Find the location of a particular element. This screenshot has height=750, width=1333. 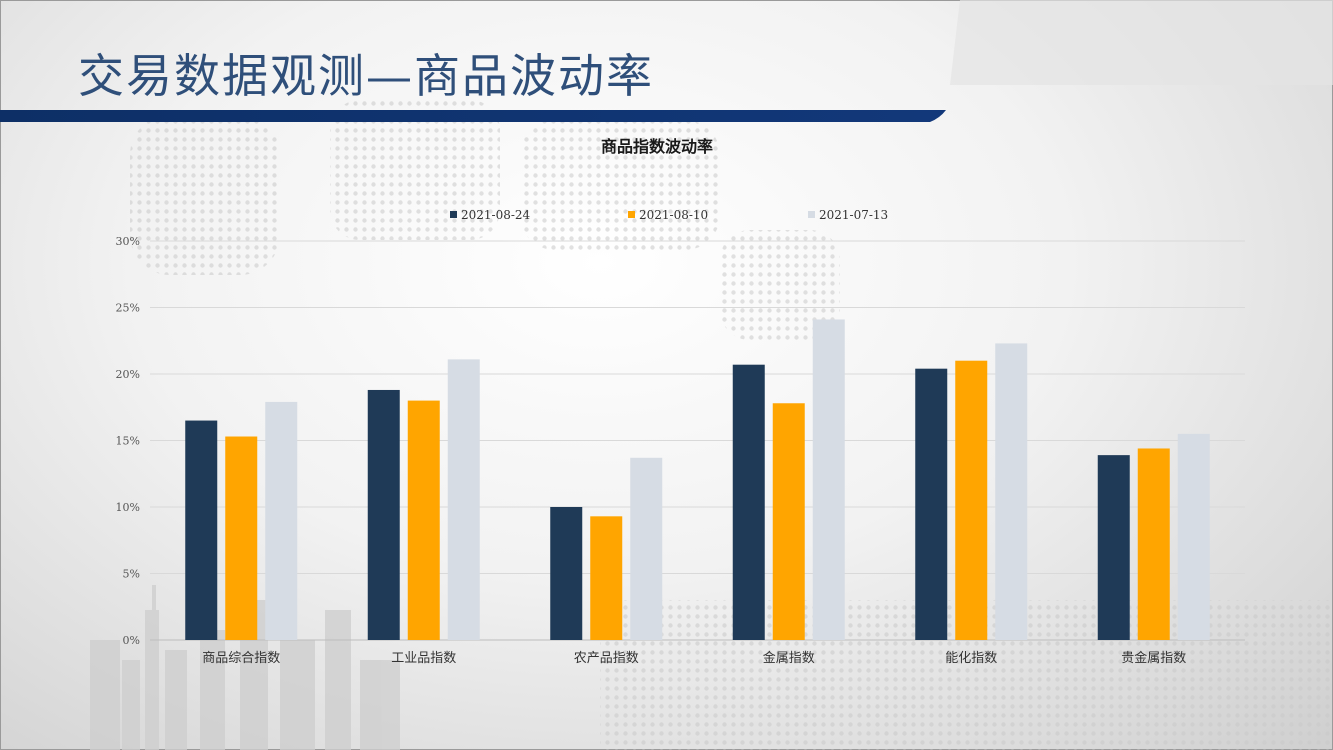

y-tick-label: 0% is located at coordinates (131, 640).